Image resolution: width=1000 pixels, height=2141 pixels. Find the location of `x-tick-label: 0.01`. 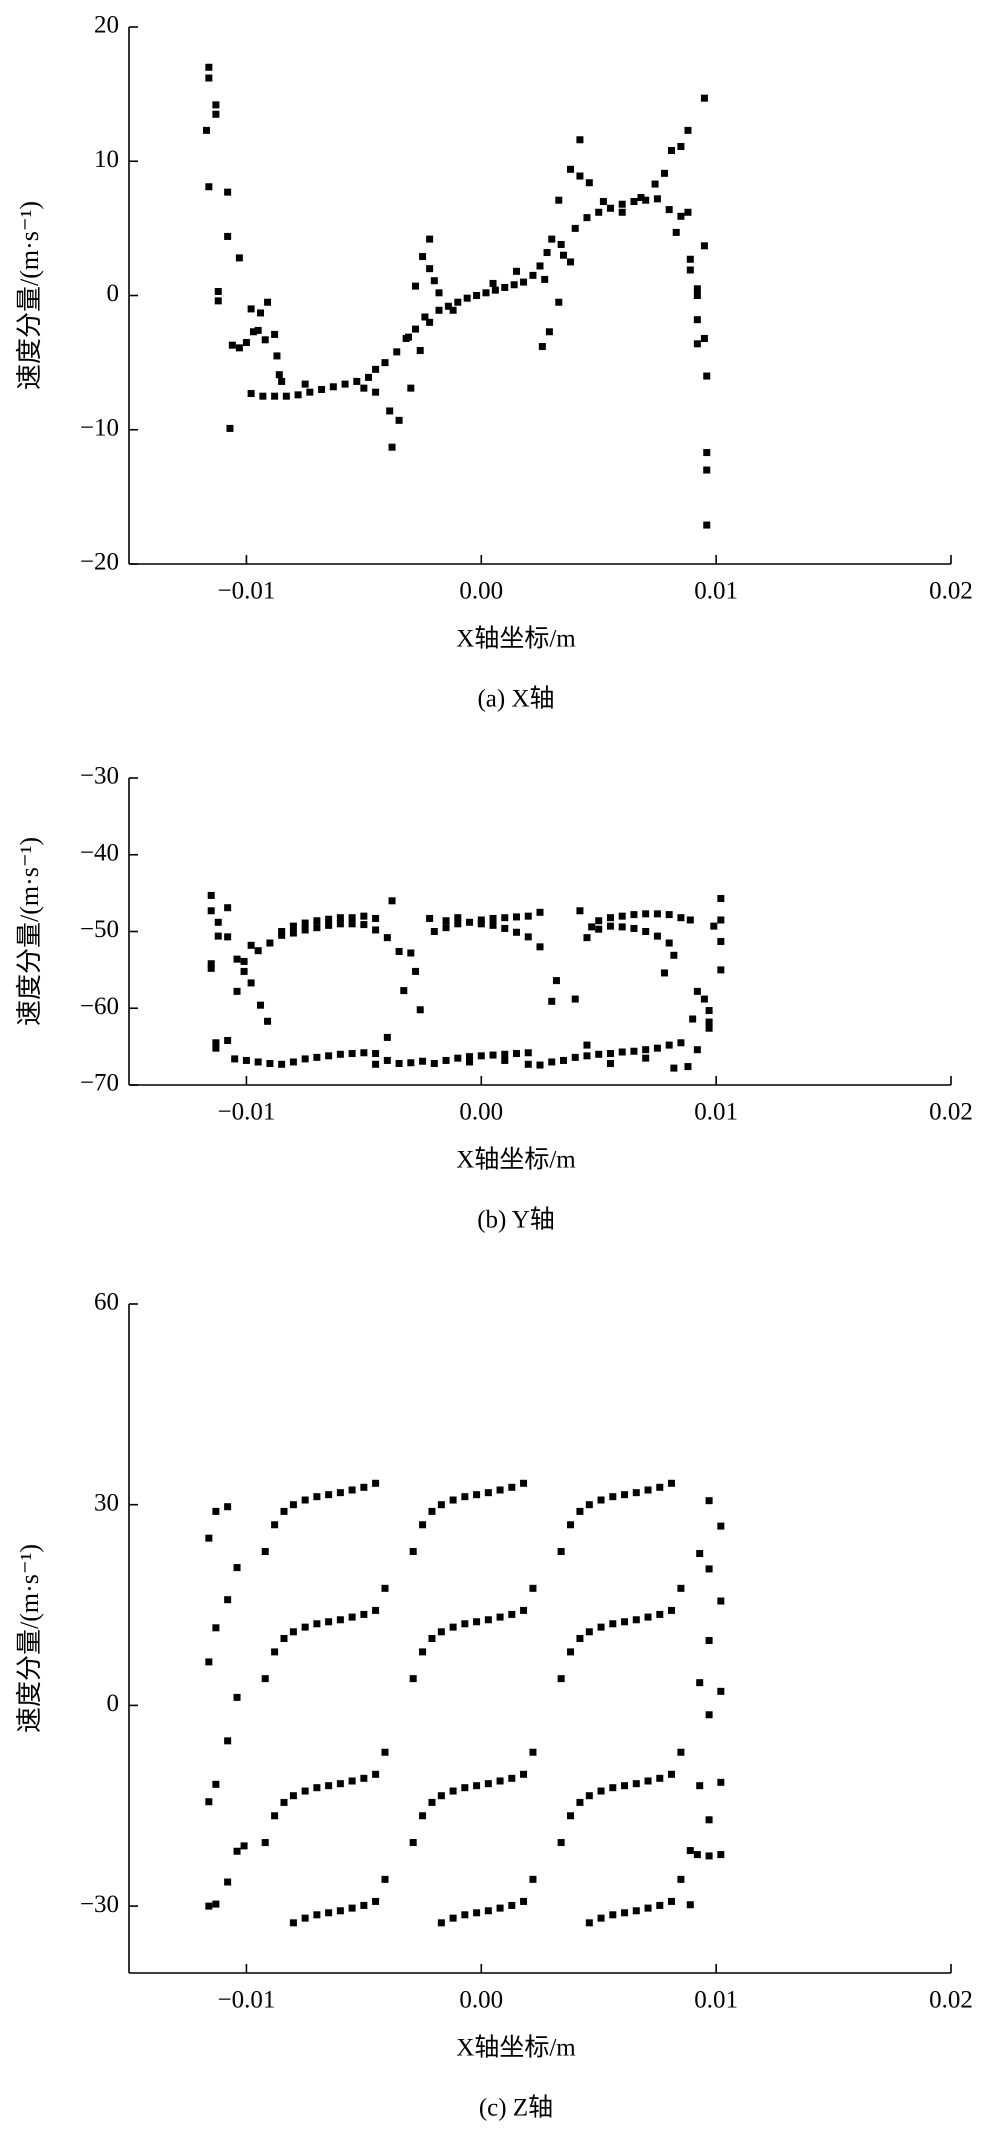

x-tick-label: 0.01 is located at coordinates (716, 1112).